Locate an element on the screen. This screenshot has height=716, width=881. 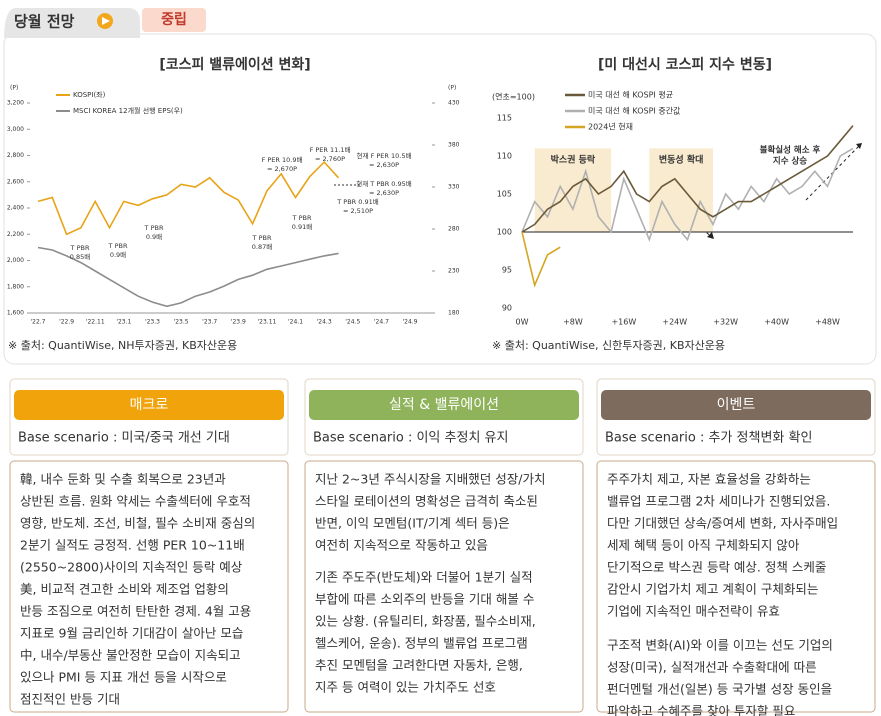
x-tick-label: '22.9 is located at coordinates (66, 322).